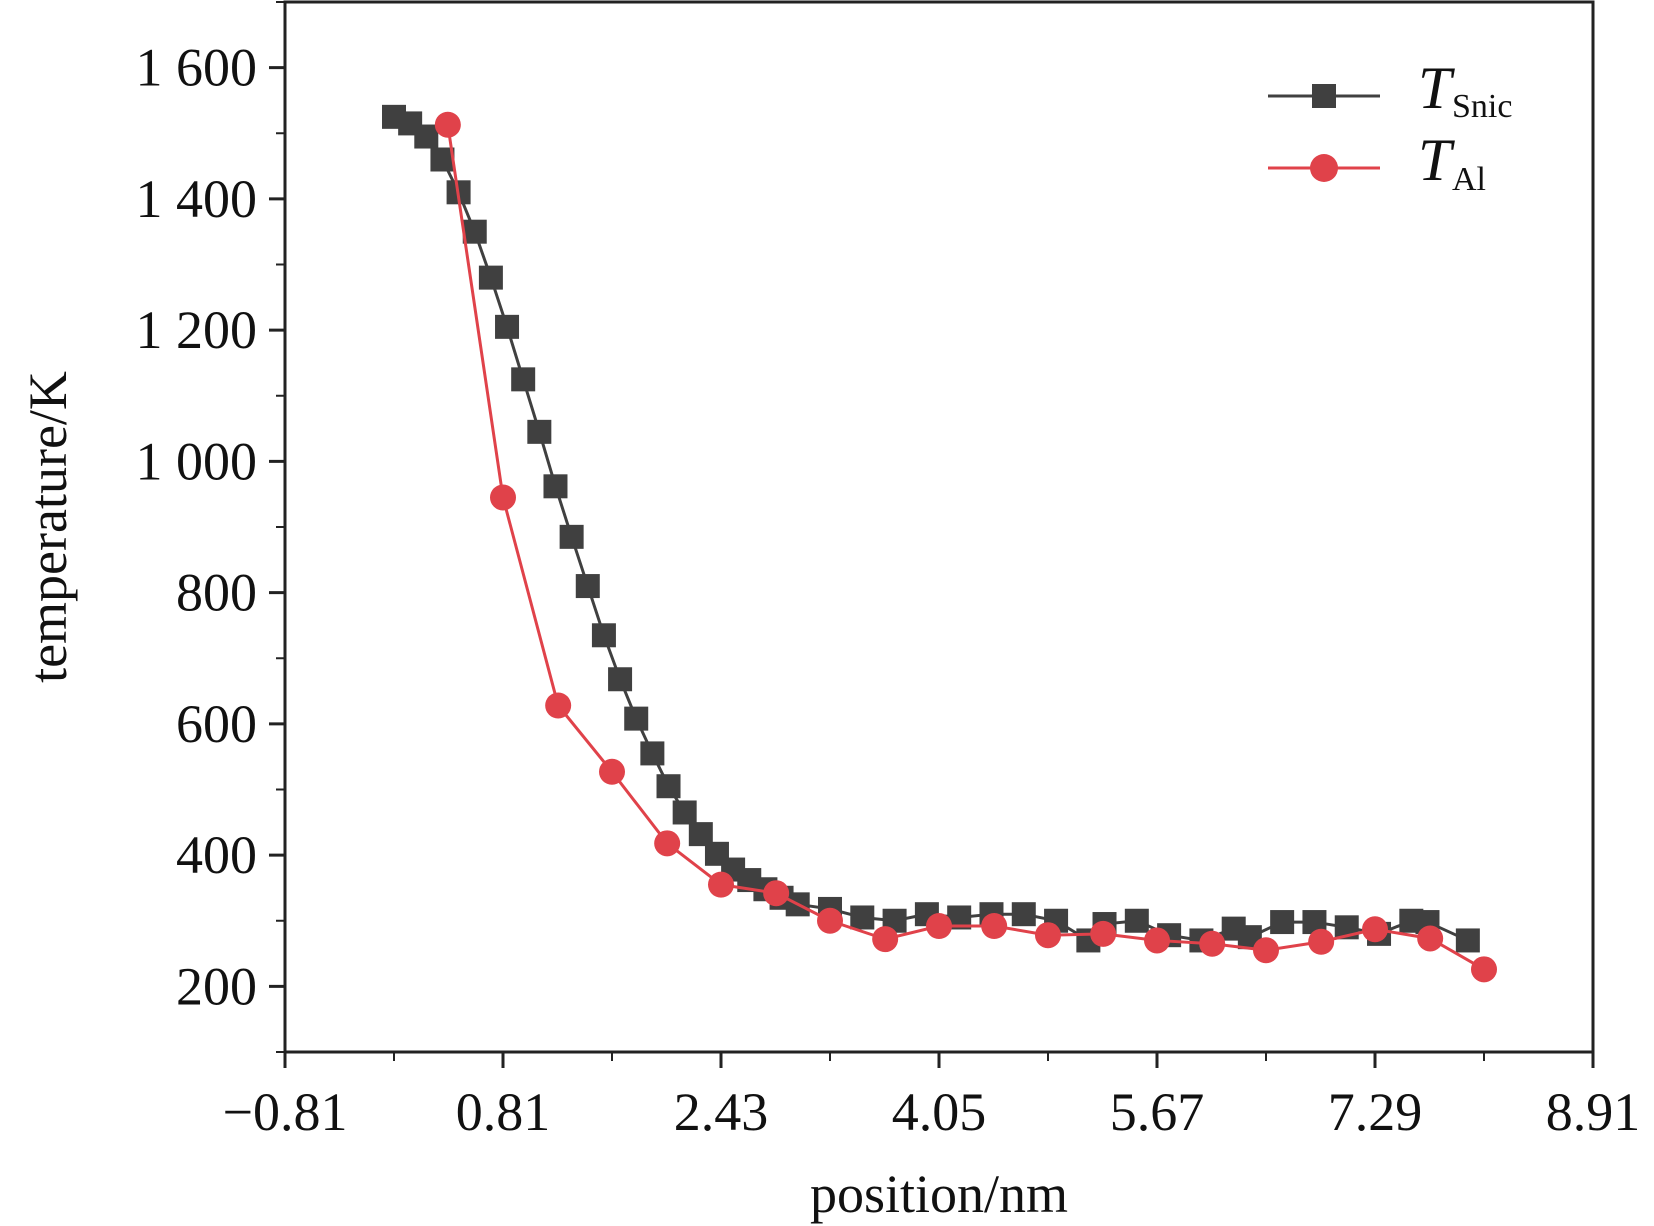  What do you see at coordinates (1593, 1112) in the screenshot?
I see `x-tick-label: 8.91` at bounding box center [1593, 1112].